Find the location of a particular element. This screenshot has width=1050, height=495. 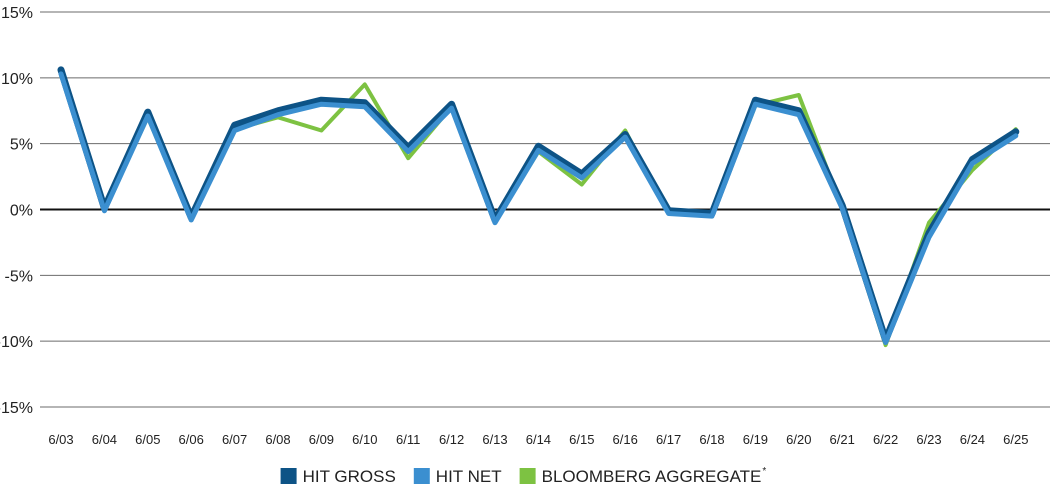

x-tick-label: 6/08 is located at coordinates (277, 439).